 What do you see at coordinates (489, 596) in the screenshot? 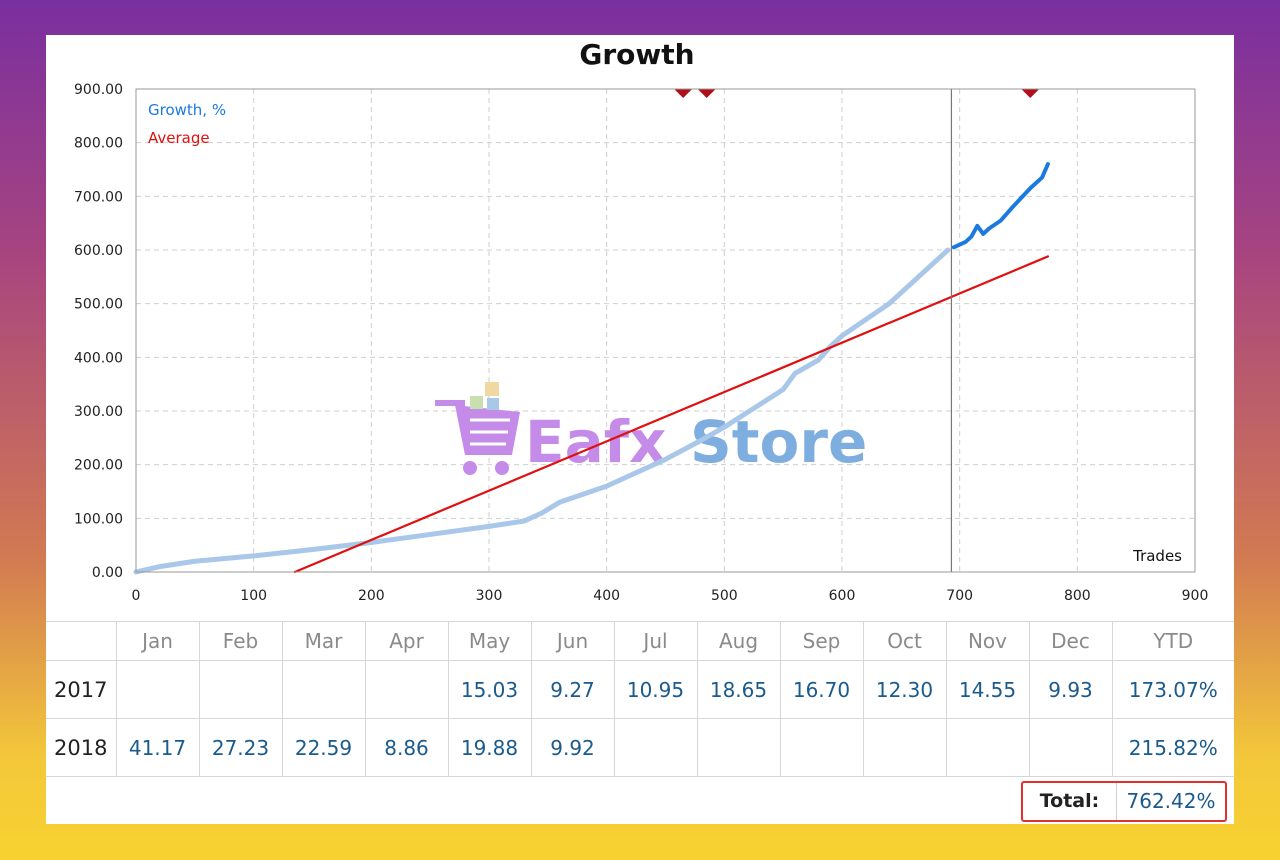
I see `x-tick-label: 300` at bounding box center [489, 596].